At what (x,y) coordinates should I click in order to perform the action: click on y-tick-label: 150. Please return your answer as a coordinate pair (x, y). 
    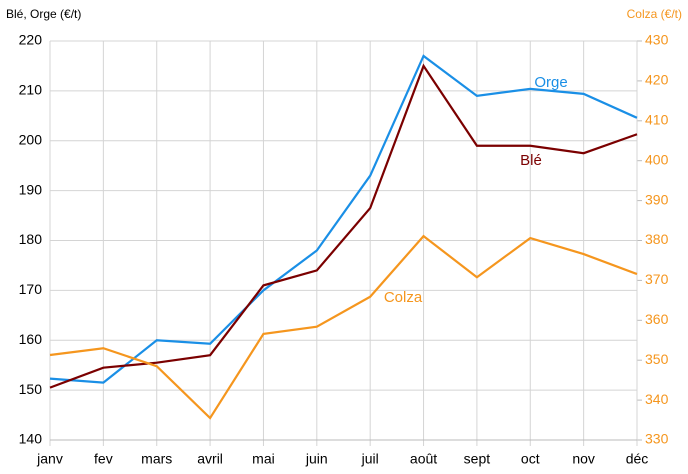
    Looking at the image, I should click on (31, 389).